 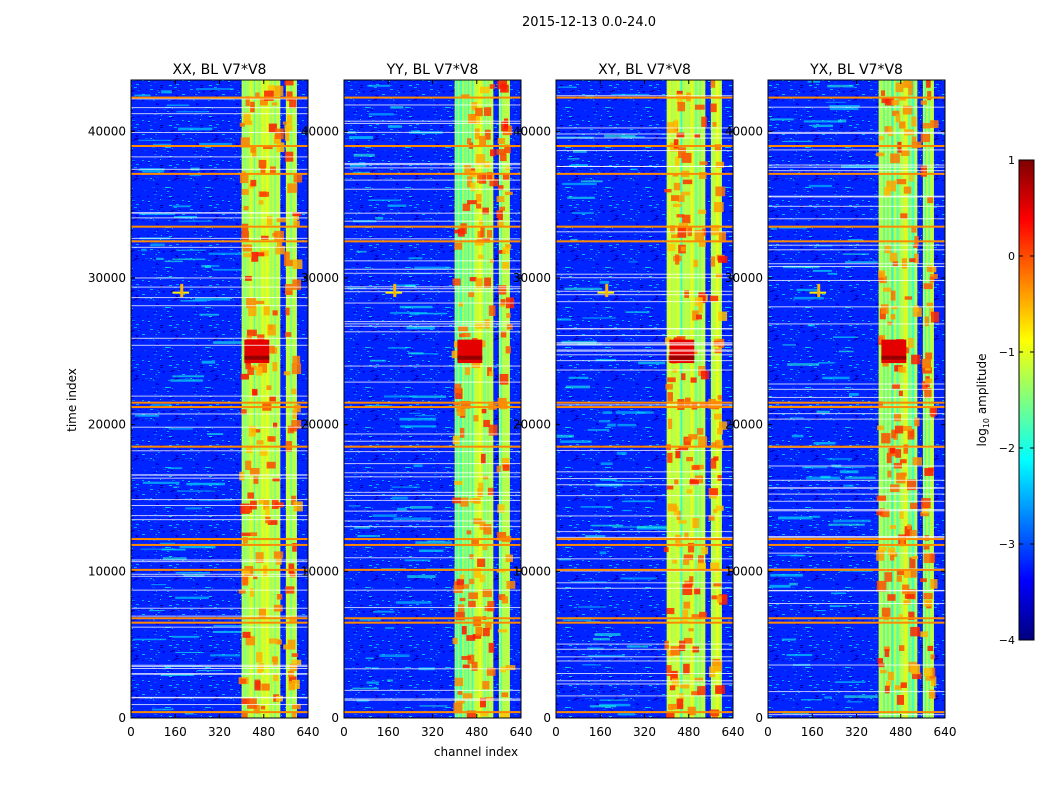 I want to click on y-tick-label: 30000, so click(x=744, y=278).